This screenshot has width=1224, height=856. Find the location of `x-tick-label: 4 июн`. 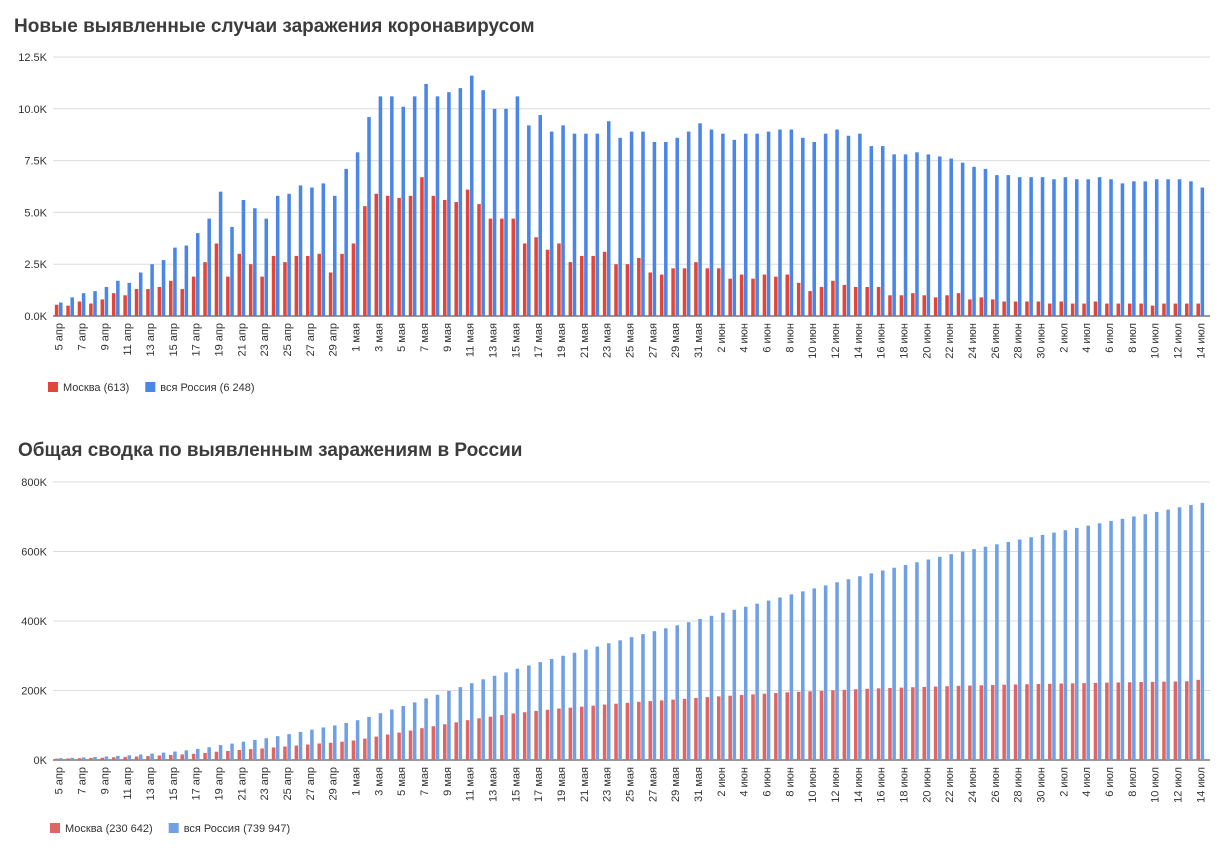

x-tick-label: 4 июн is located at coordinates (745, 338).